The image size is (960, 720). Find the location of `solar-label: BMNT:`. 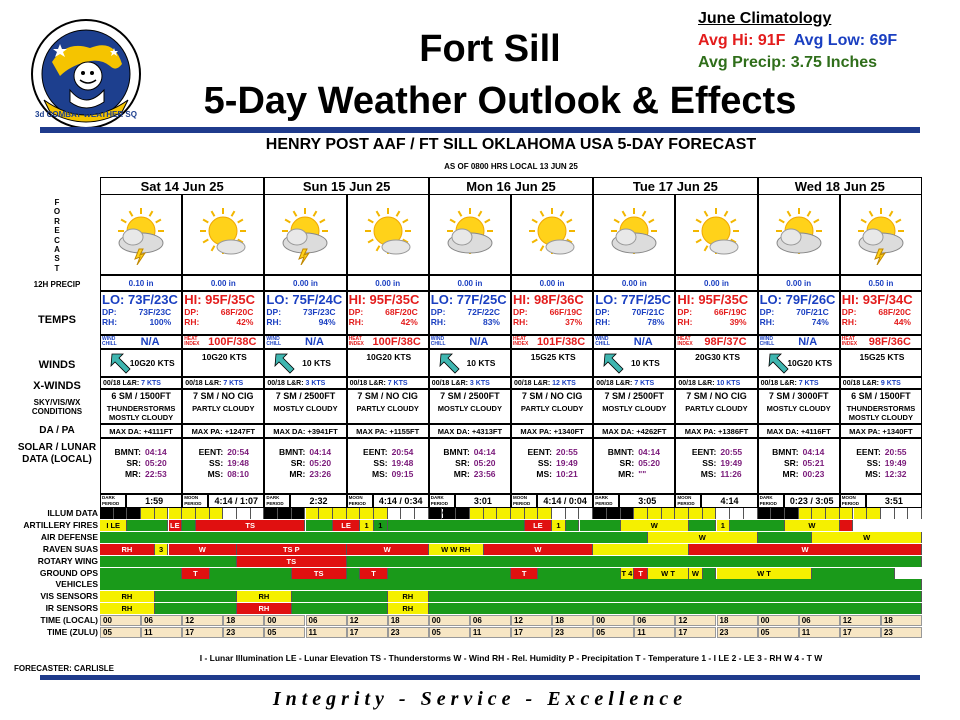

solar-label: BMNT: is located at coordinates (621, 452).